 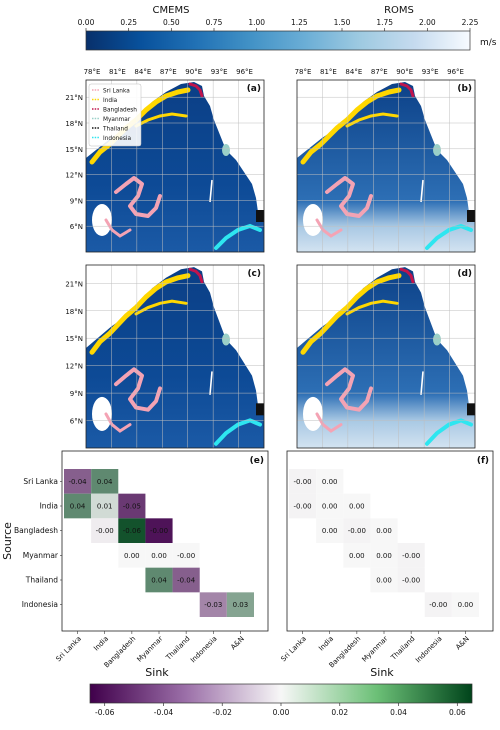 What do you see at coordinates (116, 92) in the screenshot?
I see `legend-item-label: Sri Lanka` at bounding box center [116, 92].